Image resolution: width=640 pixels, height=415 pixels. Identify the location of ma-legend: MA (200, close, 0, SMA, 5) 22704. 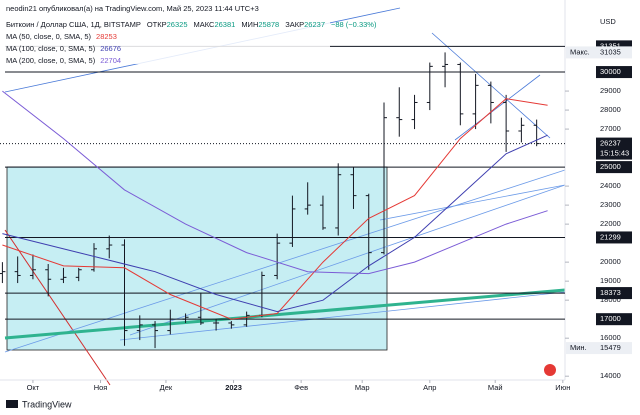
(63, 60).